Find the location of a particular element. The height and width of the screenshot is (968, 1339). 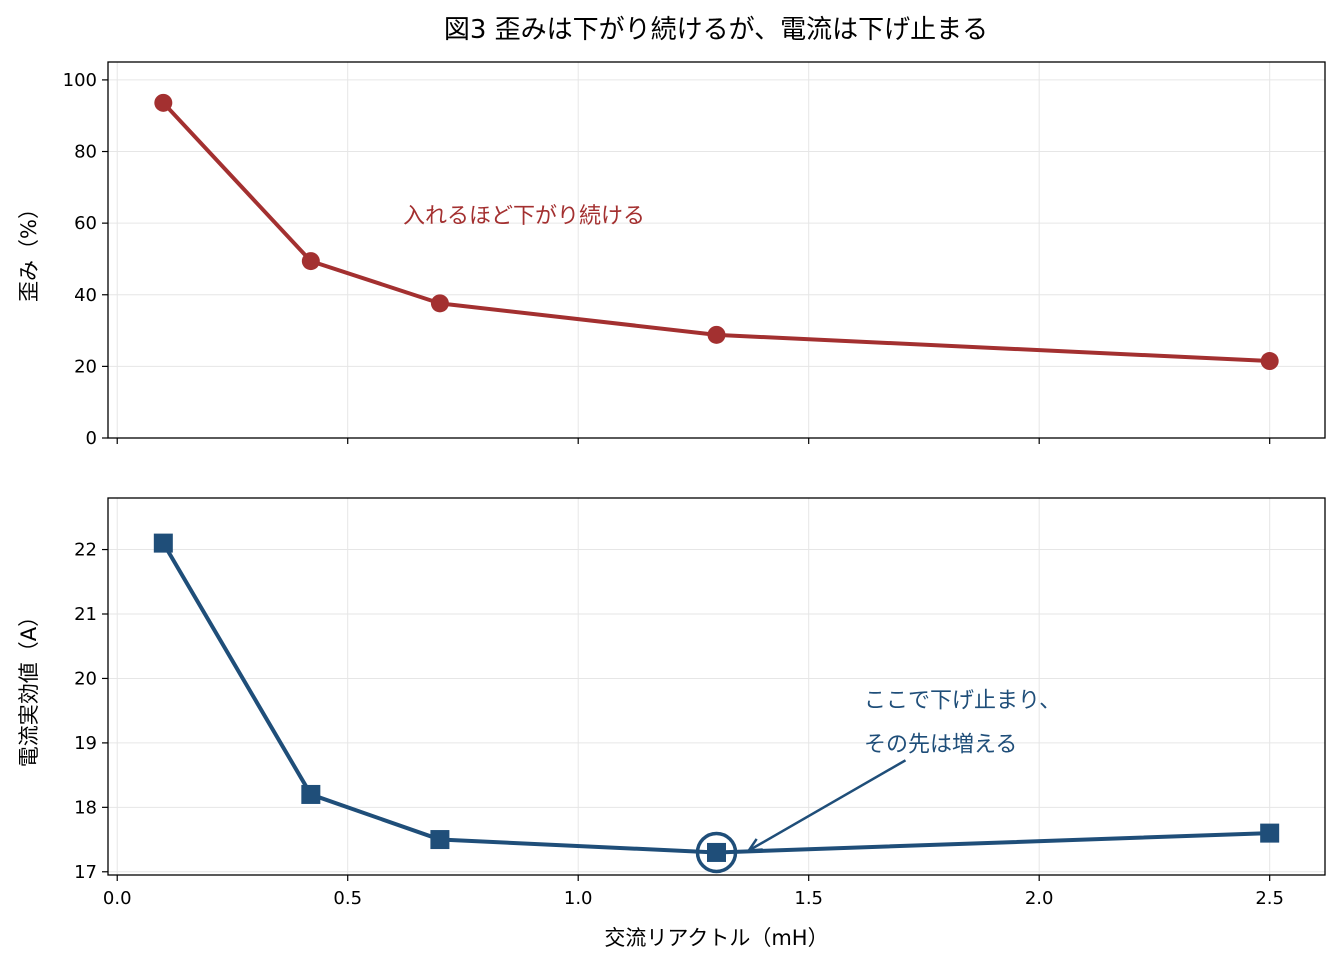

highlight-ring is located at coordinates (716, 852).